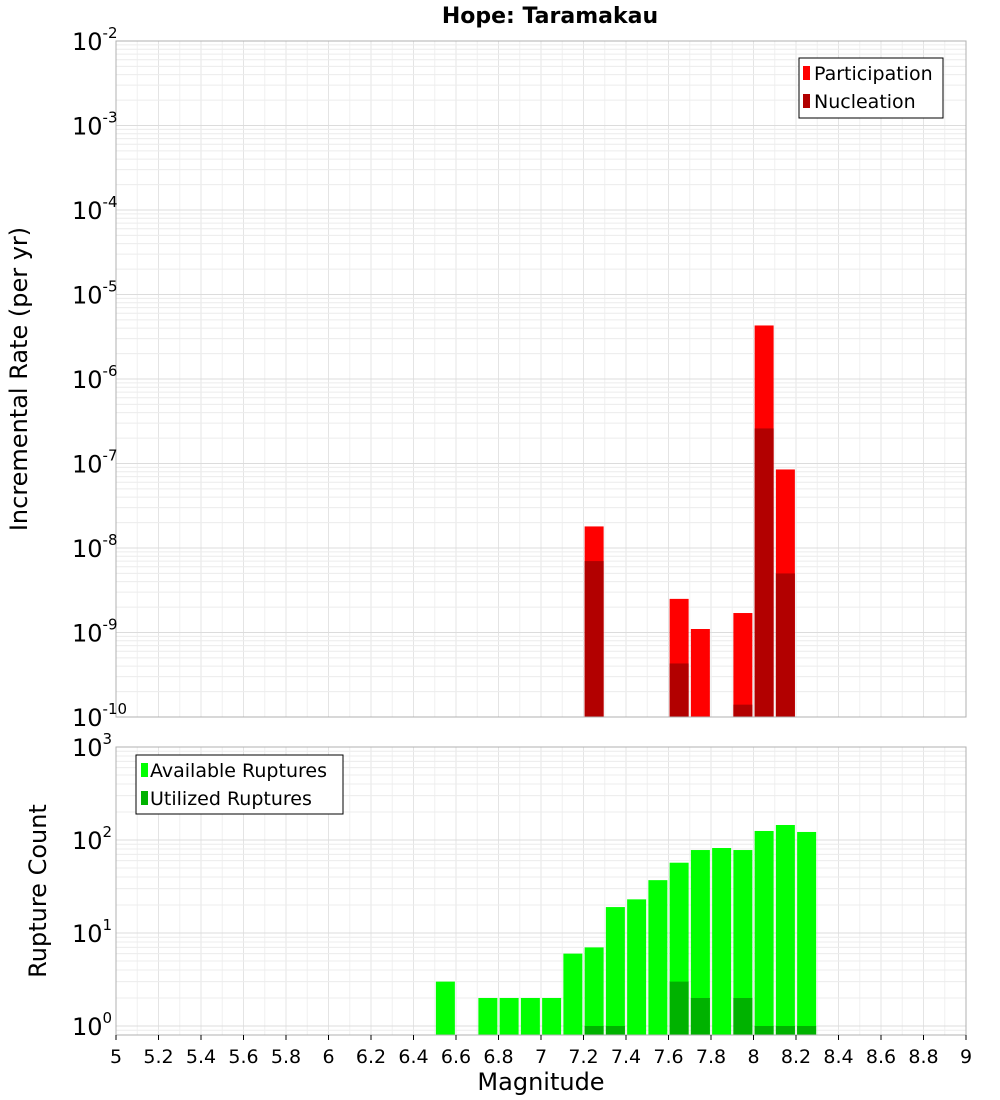  I want to click on rate-y-tick-exp: -4, so click(110, 202).